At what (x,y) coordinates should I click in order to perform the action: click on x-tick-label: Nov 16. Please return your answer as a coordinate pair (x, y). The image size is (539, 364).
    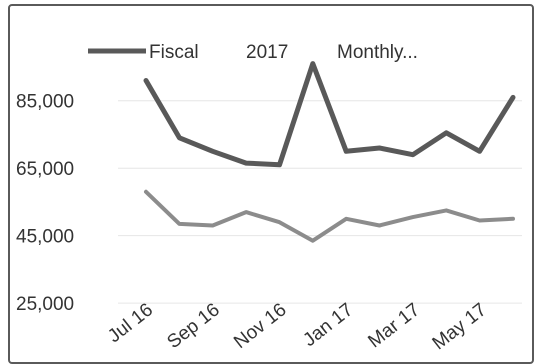
    Looking at the image, I should click on (260, 326).